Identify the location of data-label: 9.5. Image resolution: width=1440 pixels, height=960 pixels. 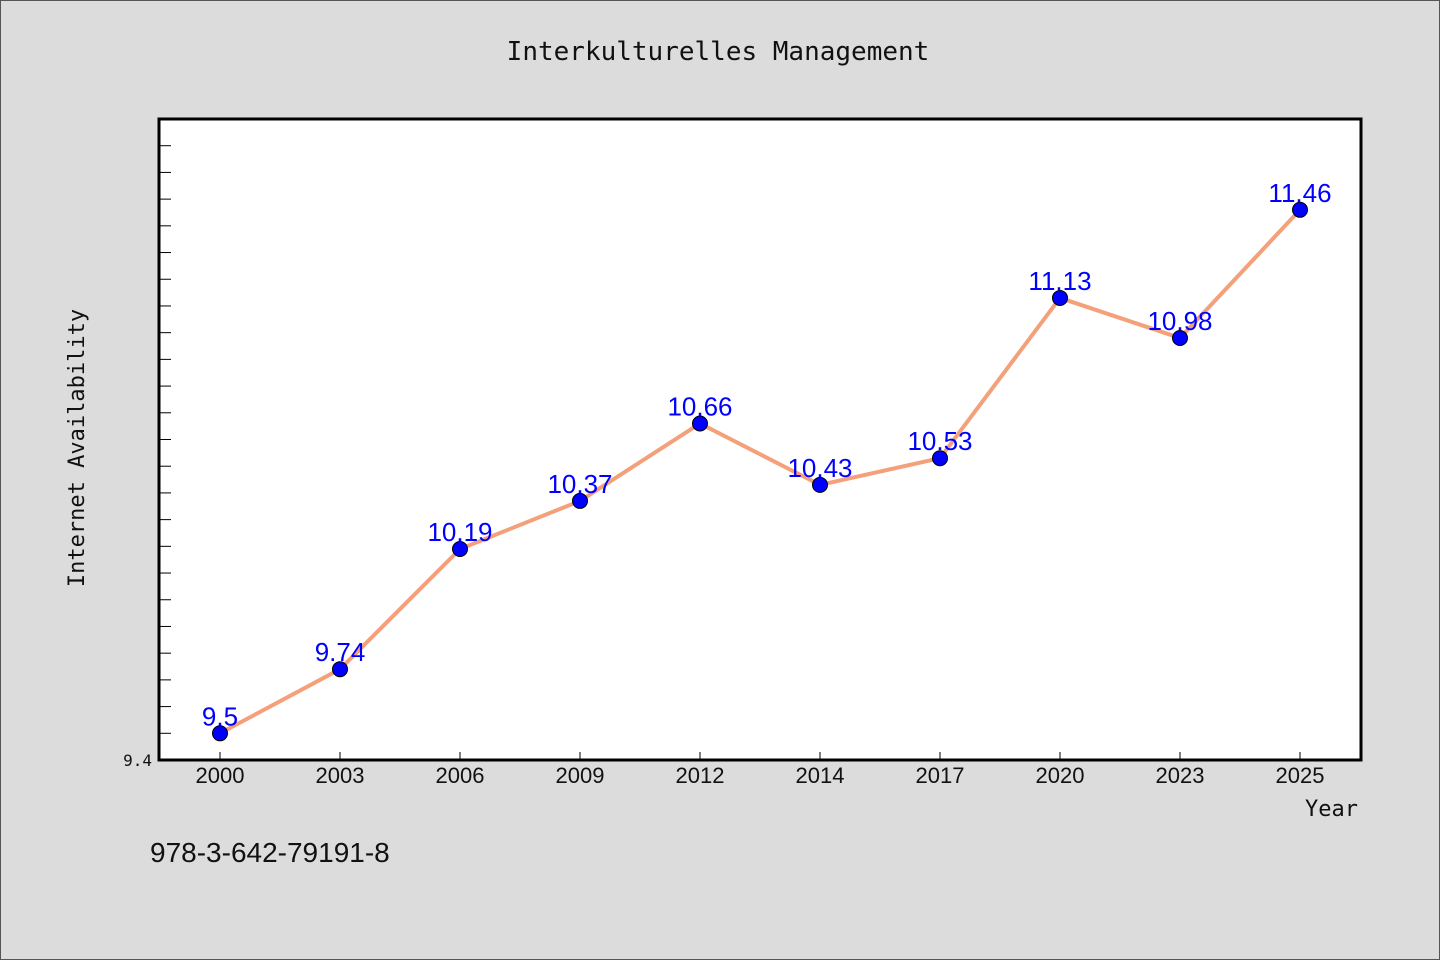
(220, 716).